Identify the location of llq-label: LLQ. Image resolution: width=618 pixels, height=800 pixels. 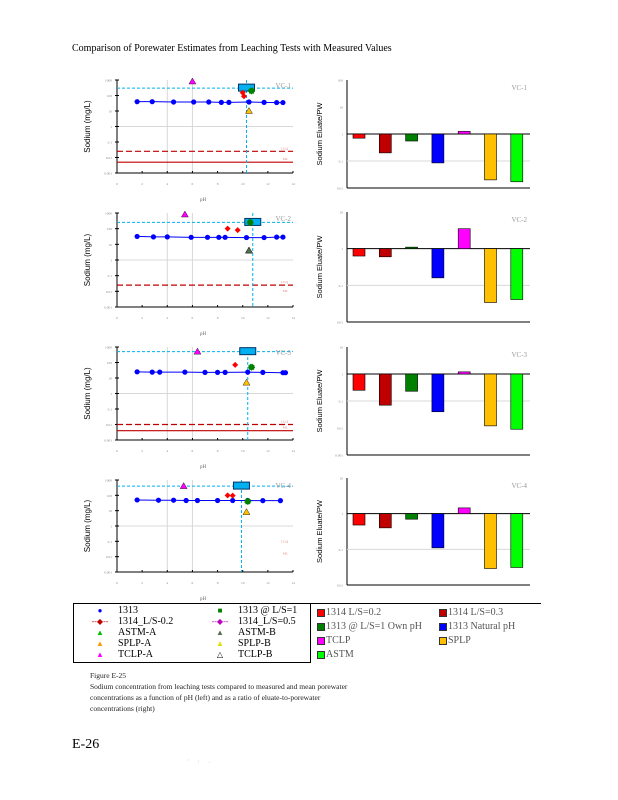
(284, 282).